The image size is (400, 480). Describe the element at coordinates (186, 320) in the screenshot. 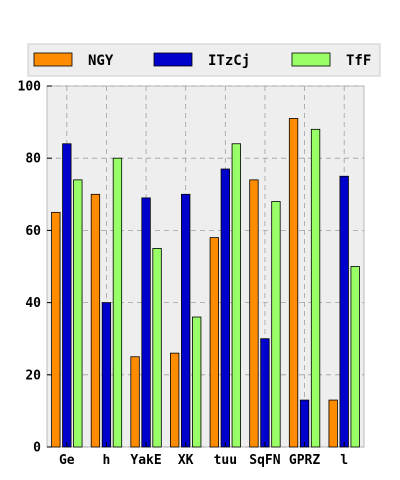

I see `bar-ITzCj-XK` at that location.